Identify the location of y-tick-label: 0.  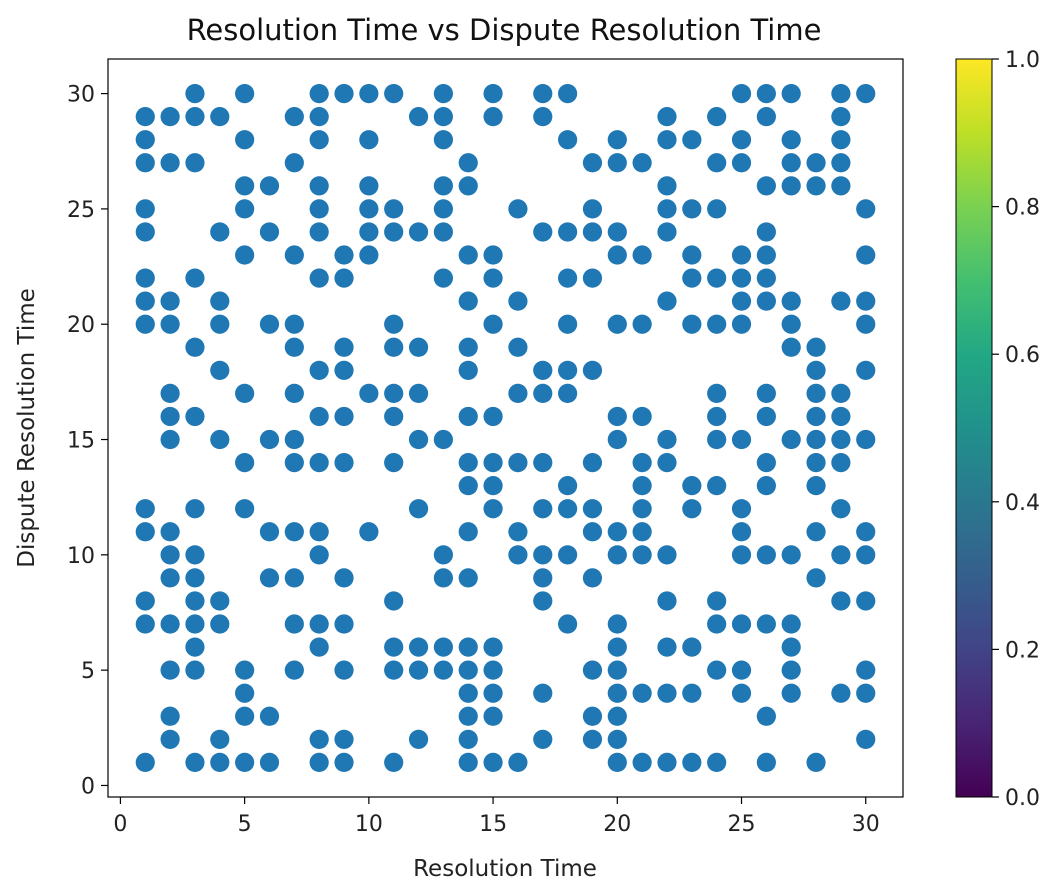
(88, 786).